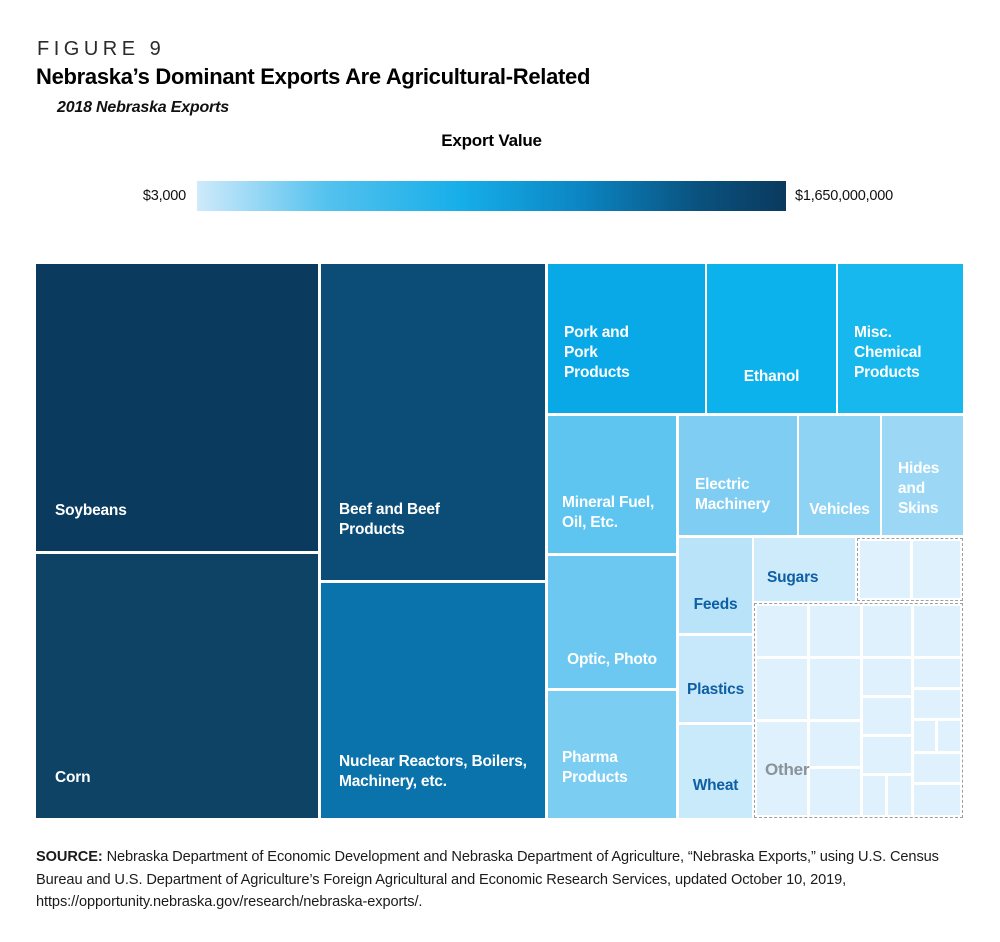 The height and width of the screenshot is (942, 1000). What do you see at coordinates (715, 679) in the screenshot?
I see `treemap-cell-plastics: Plastics` at bounding box center [715, 679].